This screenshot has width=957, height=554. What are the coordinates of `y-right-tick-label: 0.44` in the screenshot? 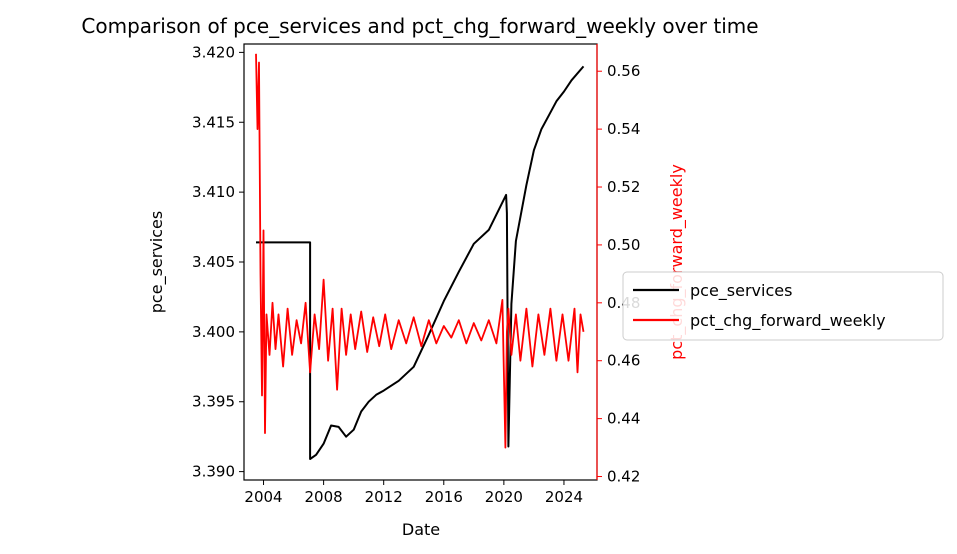 It's located at (623, 419).